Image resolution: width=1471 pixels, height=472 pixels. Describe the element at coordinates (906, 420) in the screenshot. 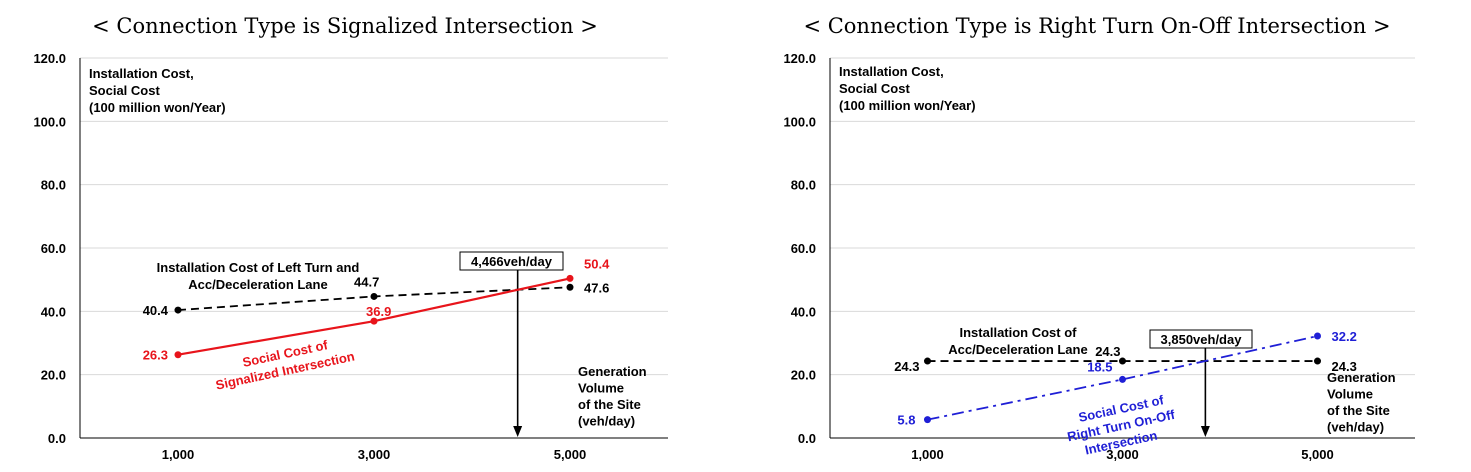

I see `data-label: 5.8` at that location.